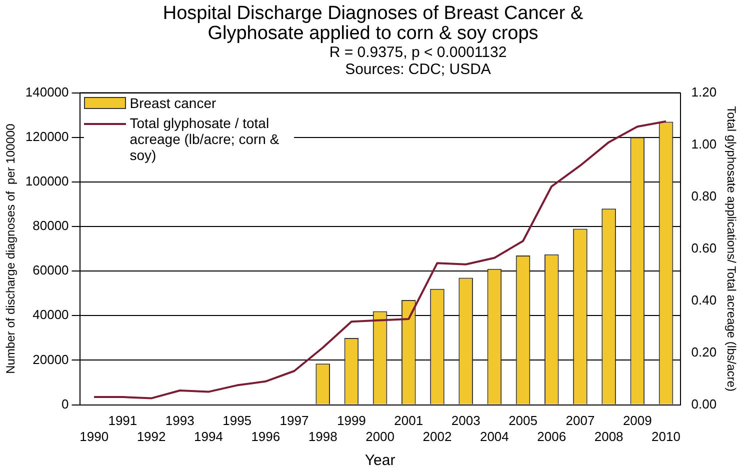 This screenshot has height=474, width=746. What do you see at coordinates (704, 352) in the screenshot?
I see `y2-tick-label: 0.20` at bounding box center [704, 352].